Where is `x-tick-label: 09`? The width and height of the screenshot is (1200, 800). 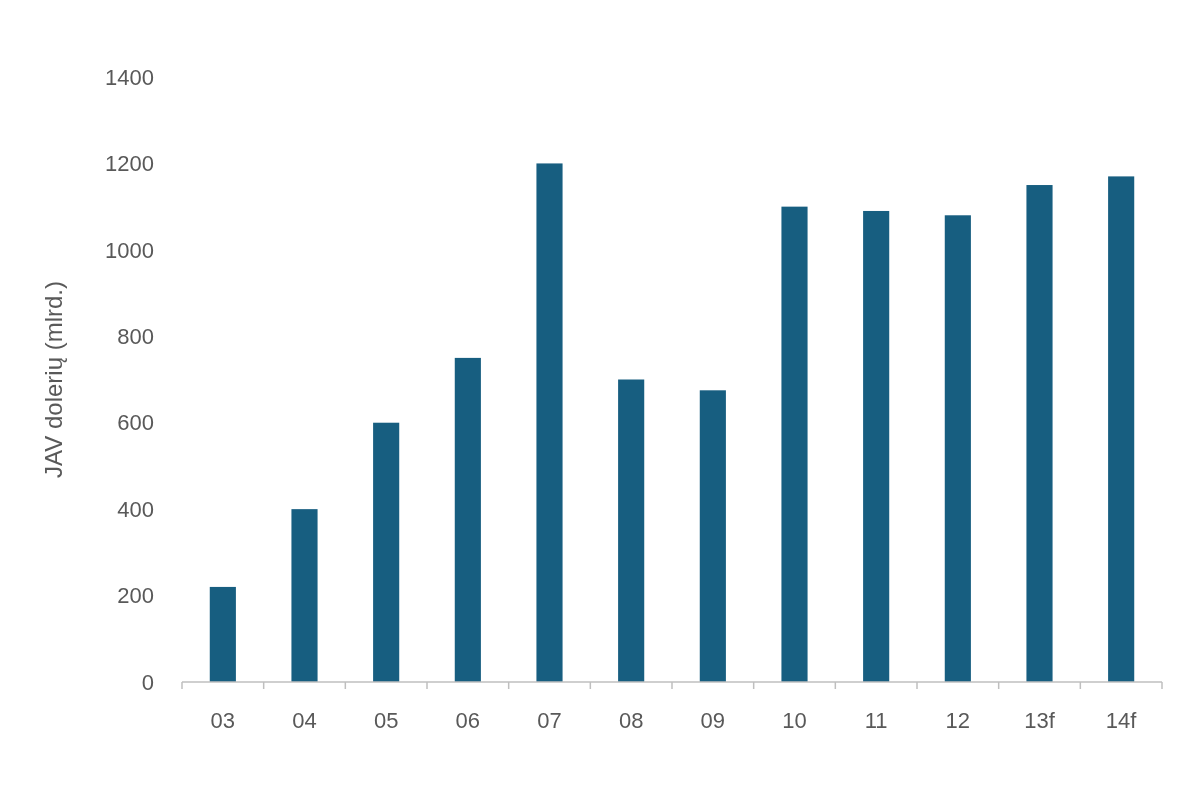
x-tick-label: 09 is located at coordinates (713, 720).